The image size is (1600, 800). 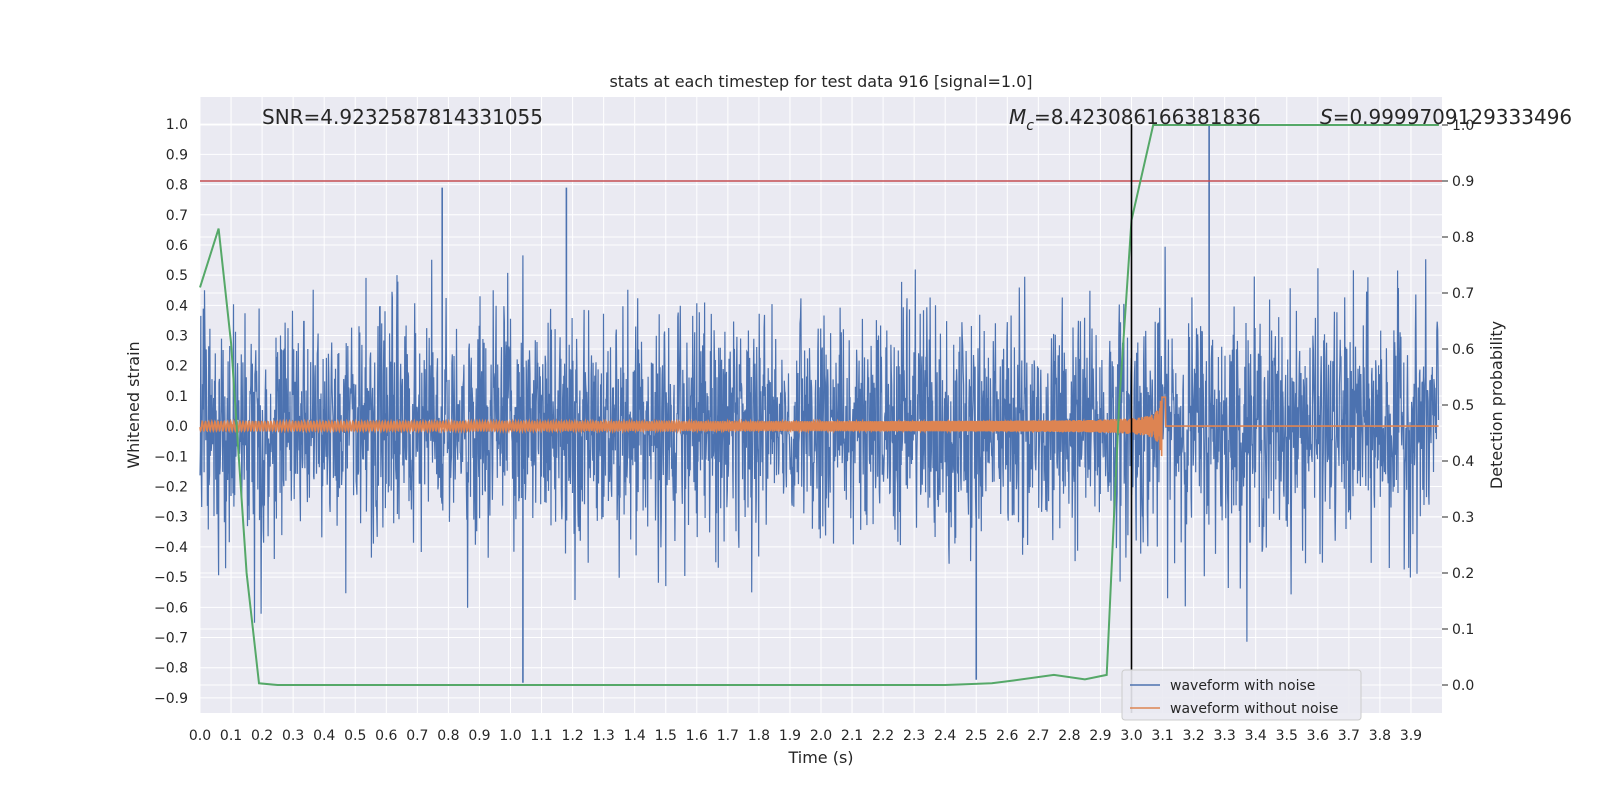 I want to click on legend-label-clean: waveform without noise, so click(x=1254, y=709).